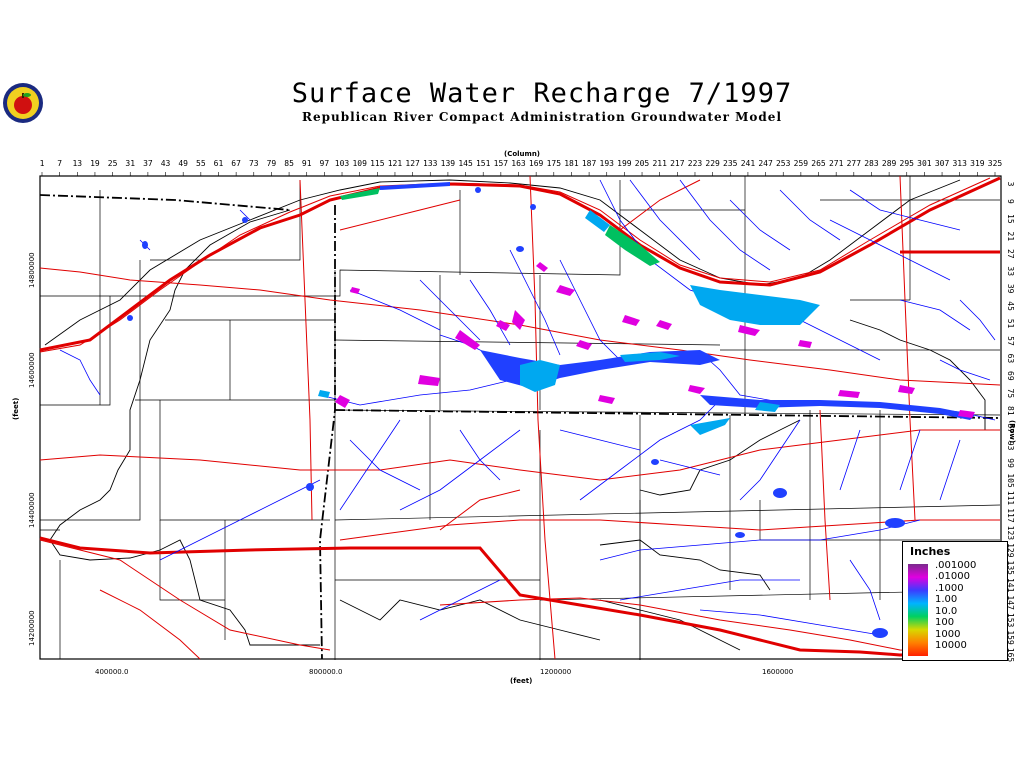  What do you see at coordinates (377, 163) in the screenshot?
I see `column-label: 115` at bounding box center [377, 163].